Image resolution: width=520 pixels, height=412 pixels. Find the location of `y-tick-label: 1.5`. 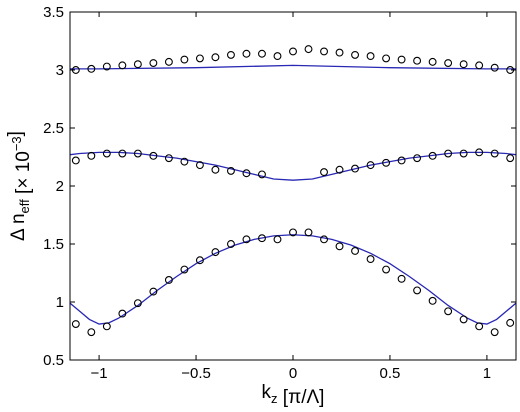

y-tick-label: 1.5 is located at coordinates (53, 244).